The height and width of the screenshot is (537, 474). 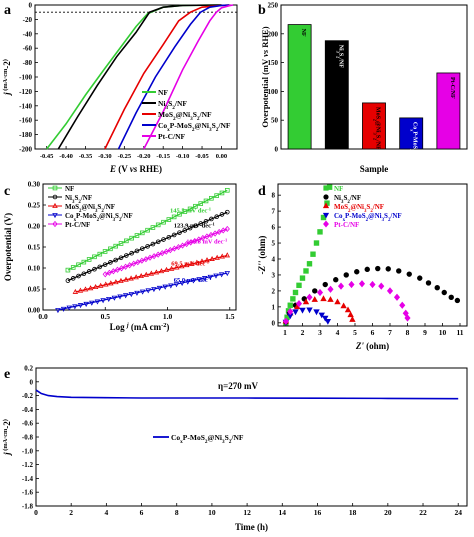 What do you see at coordinates (163, 92) in the screenshot?
I see `text-part: NF` at bounding box center [163, 92].